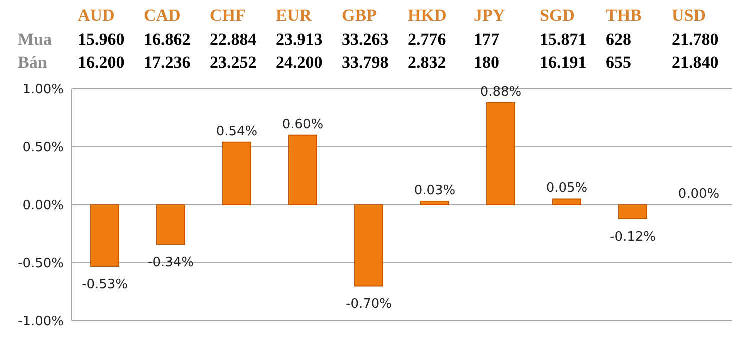 Image resolution: width=733 pixels, height=340 pixels. Describe the element at coordinates (563, 63) in the screenshot. I see `text: 16.191` at that location.